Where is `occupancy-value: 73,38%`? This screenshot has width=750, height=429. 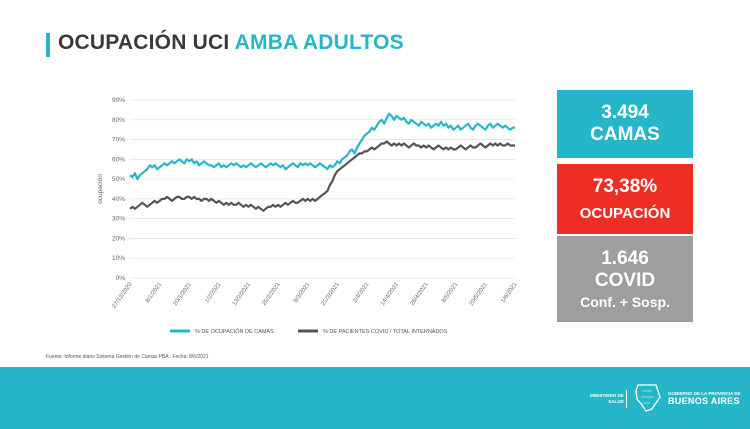
occupancy-value: 73,38% is located at coordinates (625, 186).